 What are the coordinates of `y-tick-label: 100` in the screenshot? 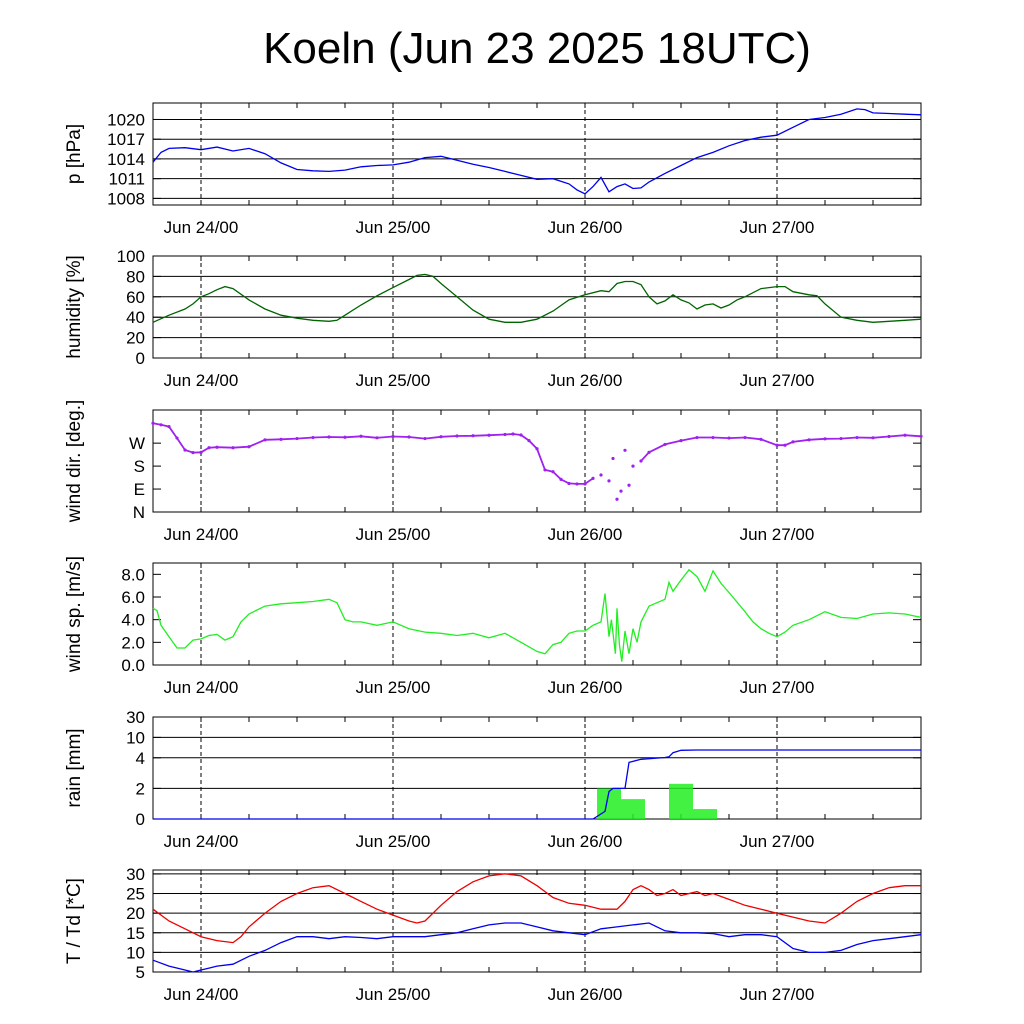 It's located at (131, 256).